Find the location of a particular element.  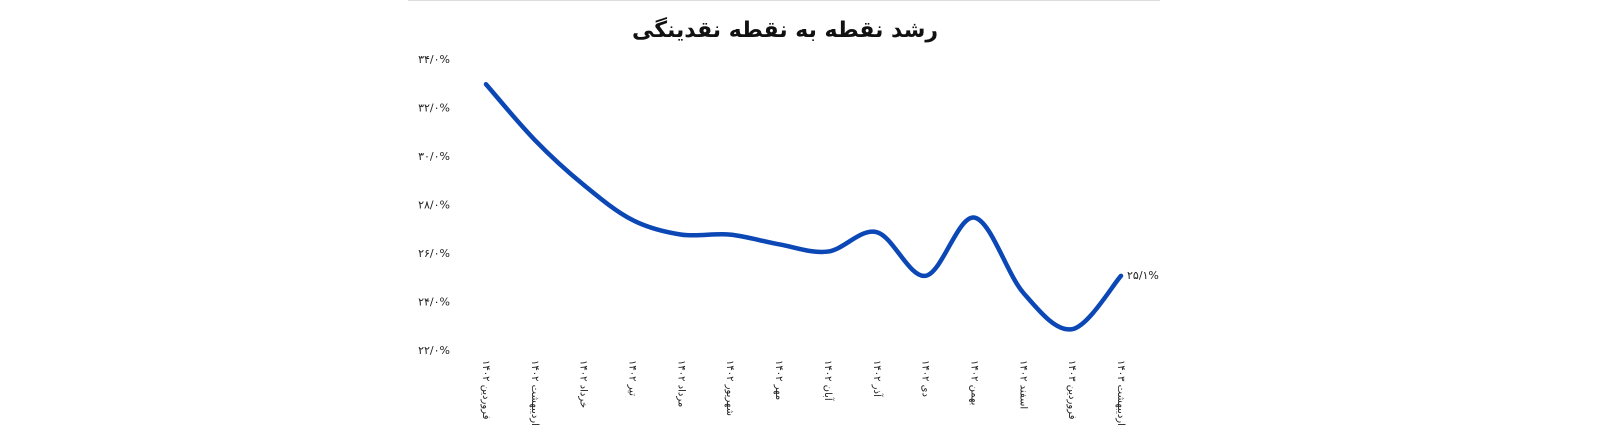

x-tick-label: آذر ۱۴۰۲ is located at coordinates (877, 379).